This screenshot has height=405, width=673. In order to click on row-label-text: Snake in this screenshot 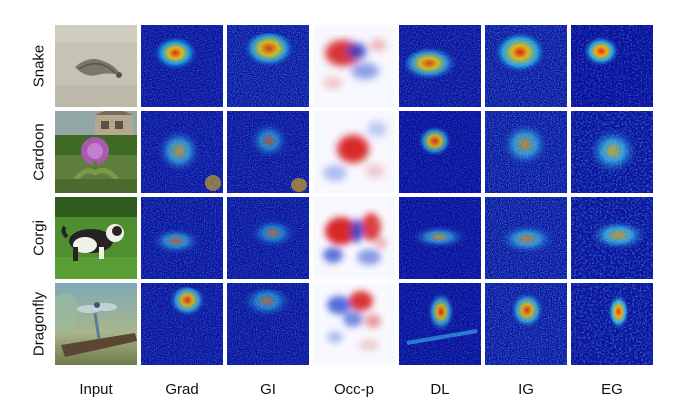, I will do `click(39, 66)`.